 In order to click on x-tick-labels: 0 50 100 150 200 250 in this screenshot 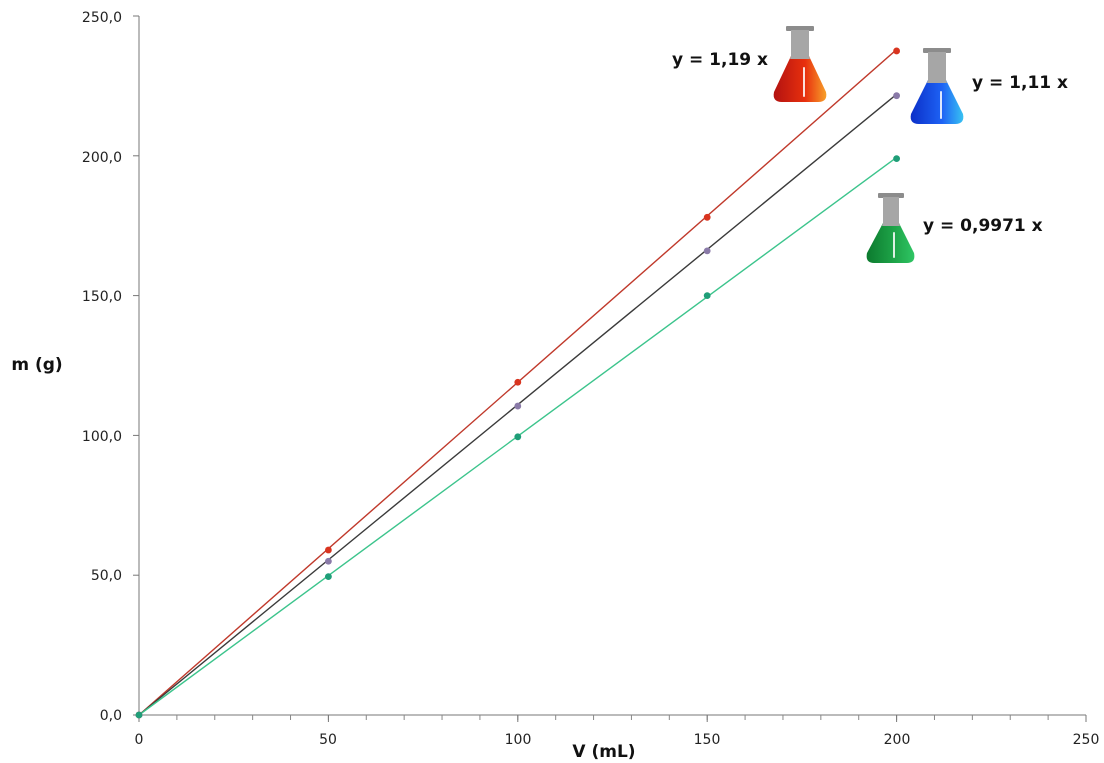, I will do `click(617, 740)`.